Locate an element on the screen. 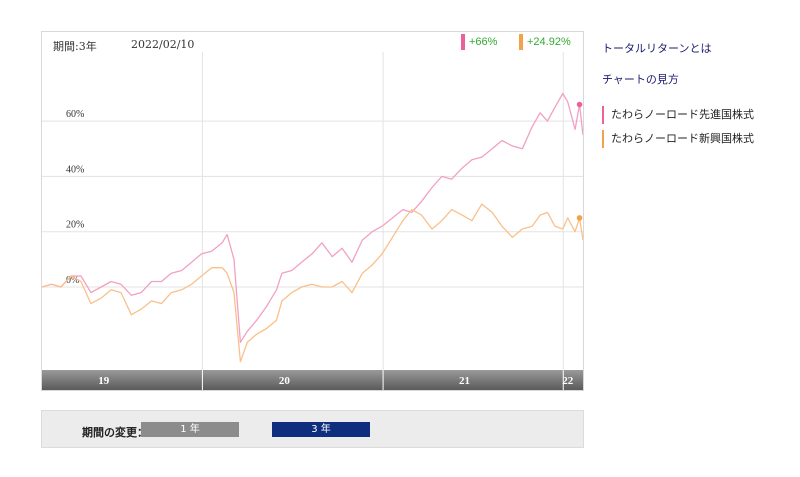 The width and height of the screenshot is (800, 477). return-value: +24.92% is located at coordinates (549, 42).